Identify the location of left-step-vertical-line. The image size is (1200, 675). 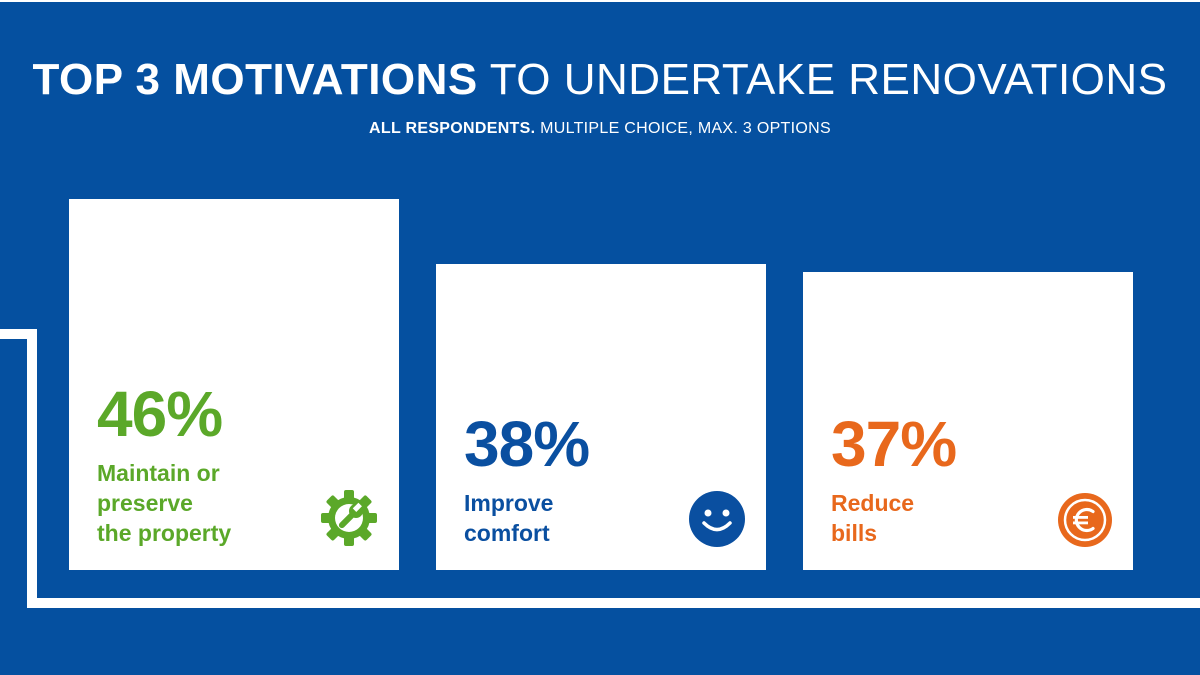
(32, 468).